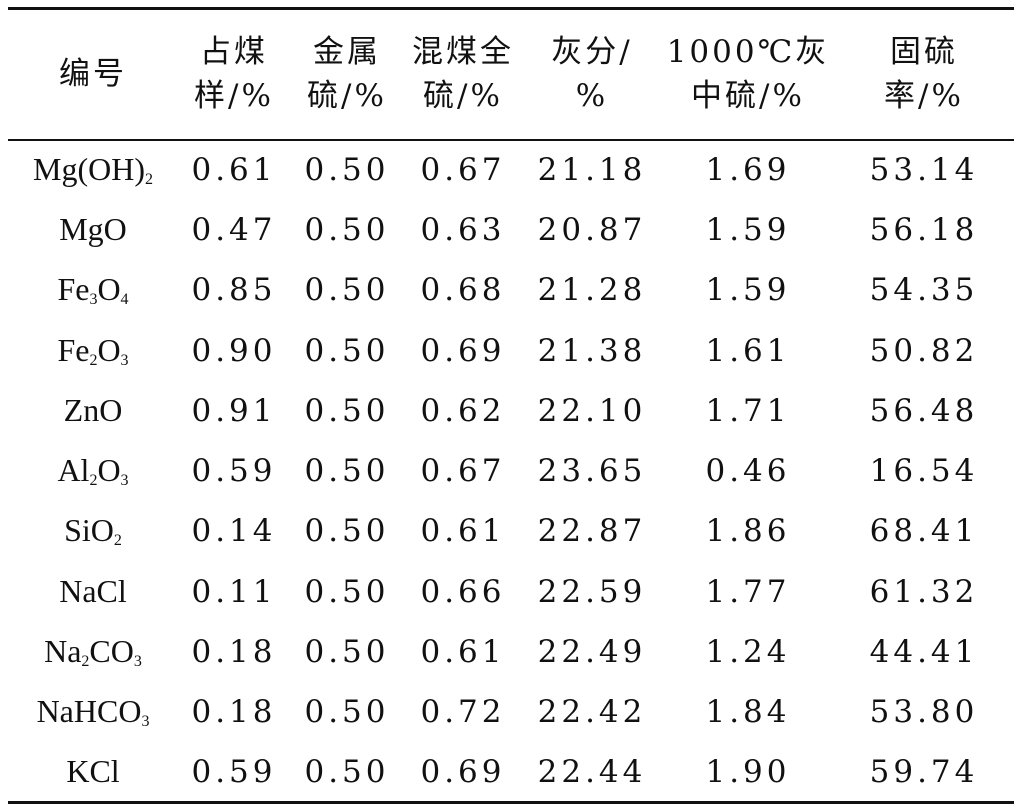  Describe the element at coordinates (592, 591) in the screenshot. I see `table-cell: 22.59` at that location.